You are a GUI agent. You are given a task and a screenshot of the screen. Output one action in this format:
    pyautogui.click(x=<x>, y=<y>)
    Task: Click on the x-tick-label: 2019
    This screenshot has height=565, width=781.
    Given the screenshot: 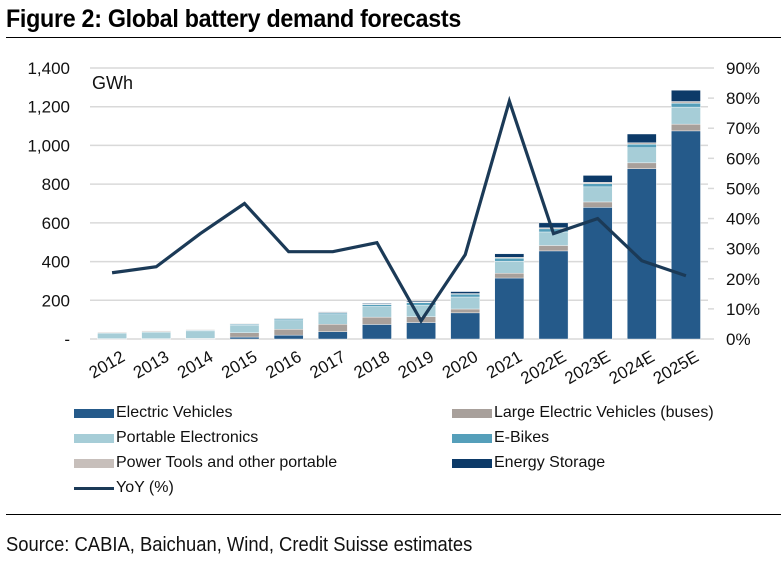 What is the action you would take?
    pyautogui.click(x=416, y=364)
    